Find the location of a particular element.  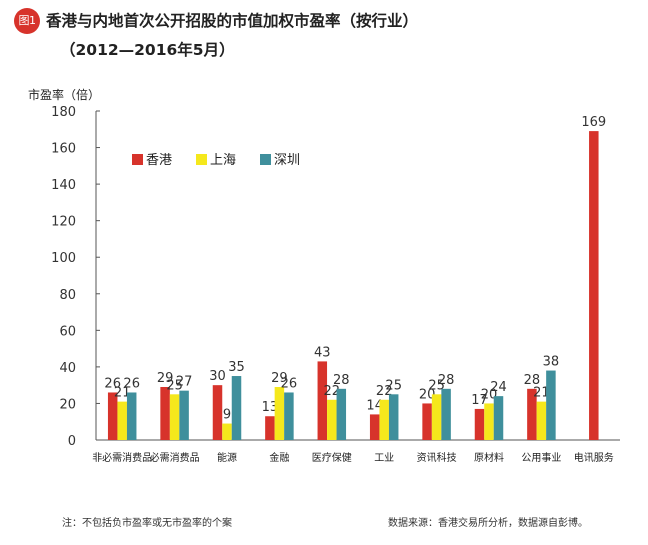

data-label-sh-9: 21 is located at coordinates (541, 393).